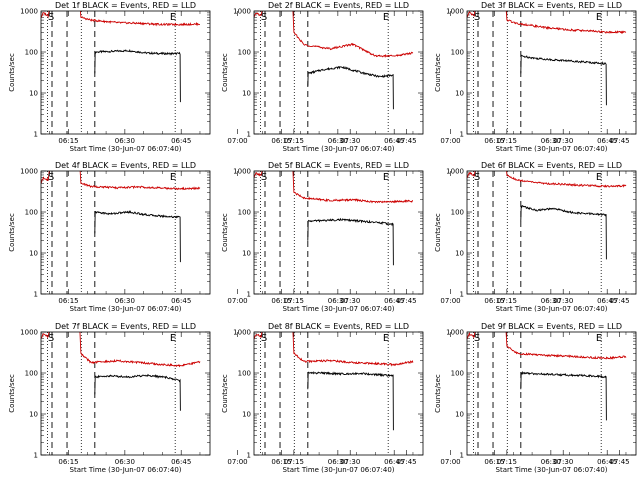 The width and height of the screenshot is (640, 480). I want to click on panel-title: Det 5f BLACK = Events, RED = LLD, so click(338, 165).